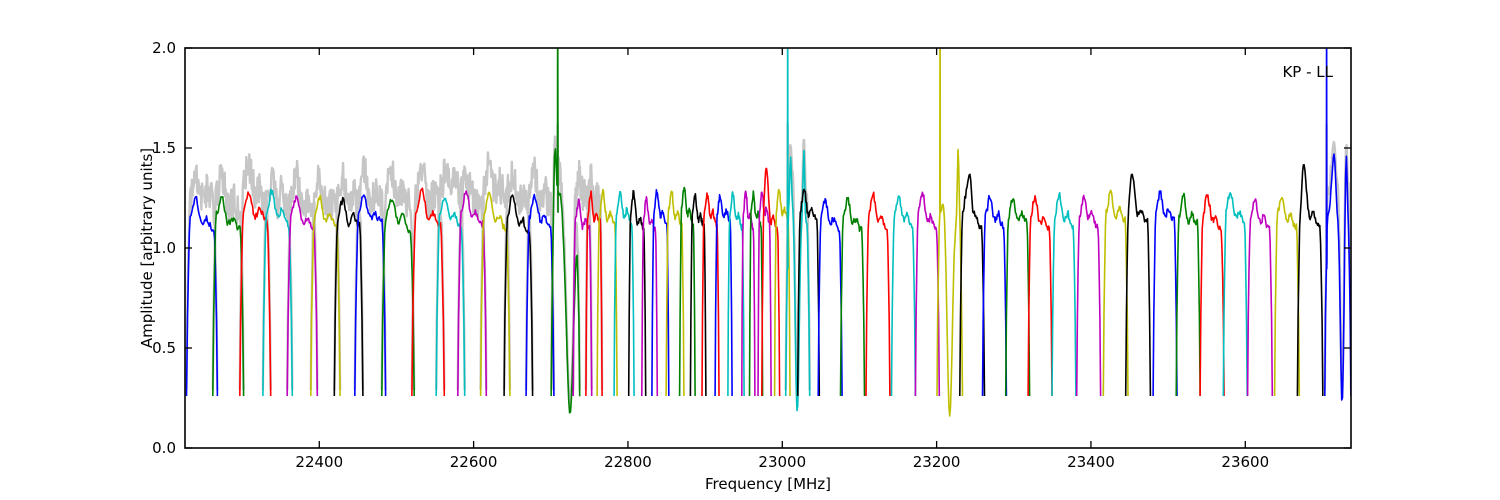 The image size is (1500, 500). What do you see at coordinates (164, 148) in the screenshot?
I see `y-tick-label: 1.5` at bounding box center [164, 148].